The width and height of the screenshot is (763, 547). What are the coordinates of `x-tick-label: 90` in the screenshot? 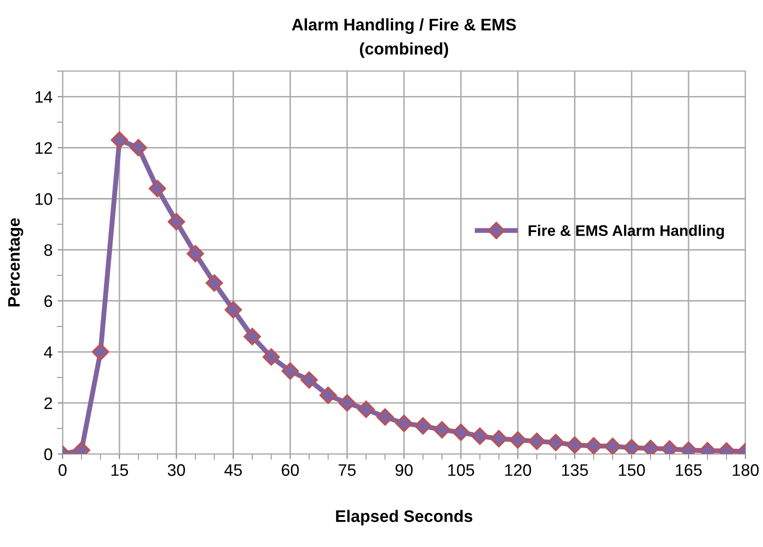 It's located at (404, 470).